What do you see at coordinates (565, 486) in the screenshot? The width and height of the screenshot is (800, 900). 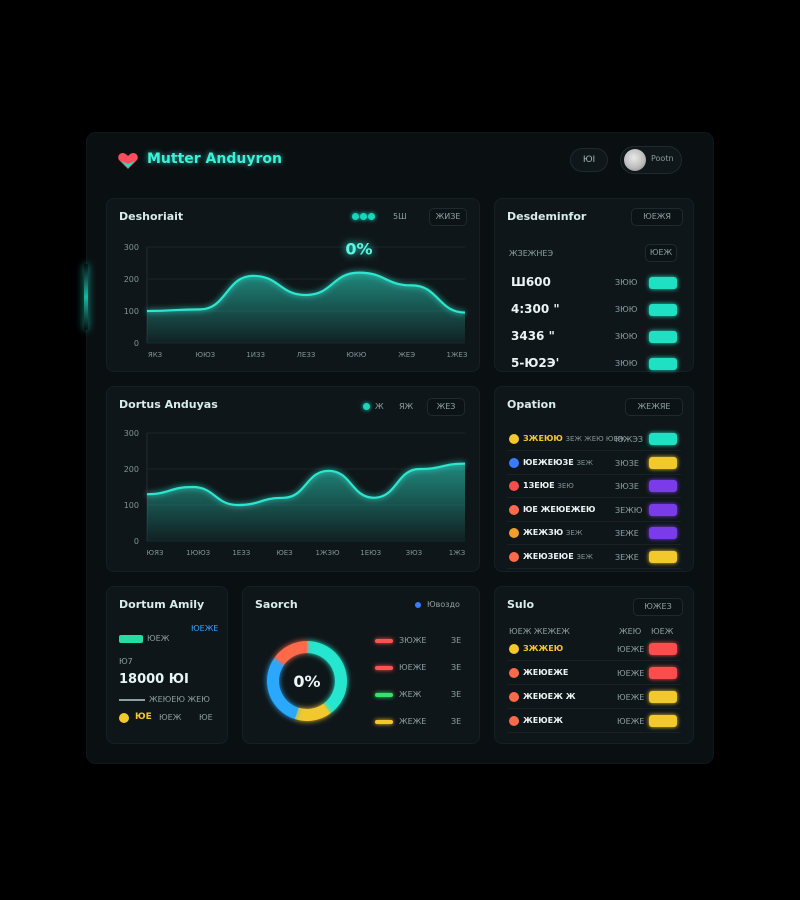 I see `item-detail: ЗЕЮ` at bounding box center [565, 486].